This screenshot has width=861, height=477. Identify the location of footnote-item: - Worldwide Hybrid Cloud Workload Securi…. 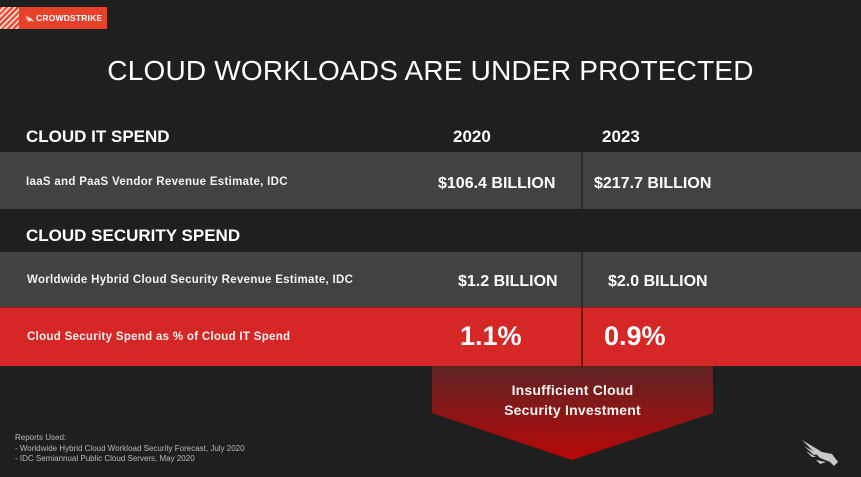
(130, 448).